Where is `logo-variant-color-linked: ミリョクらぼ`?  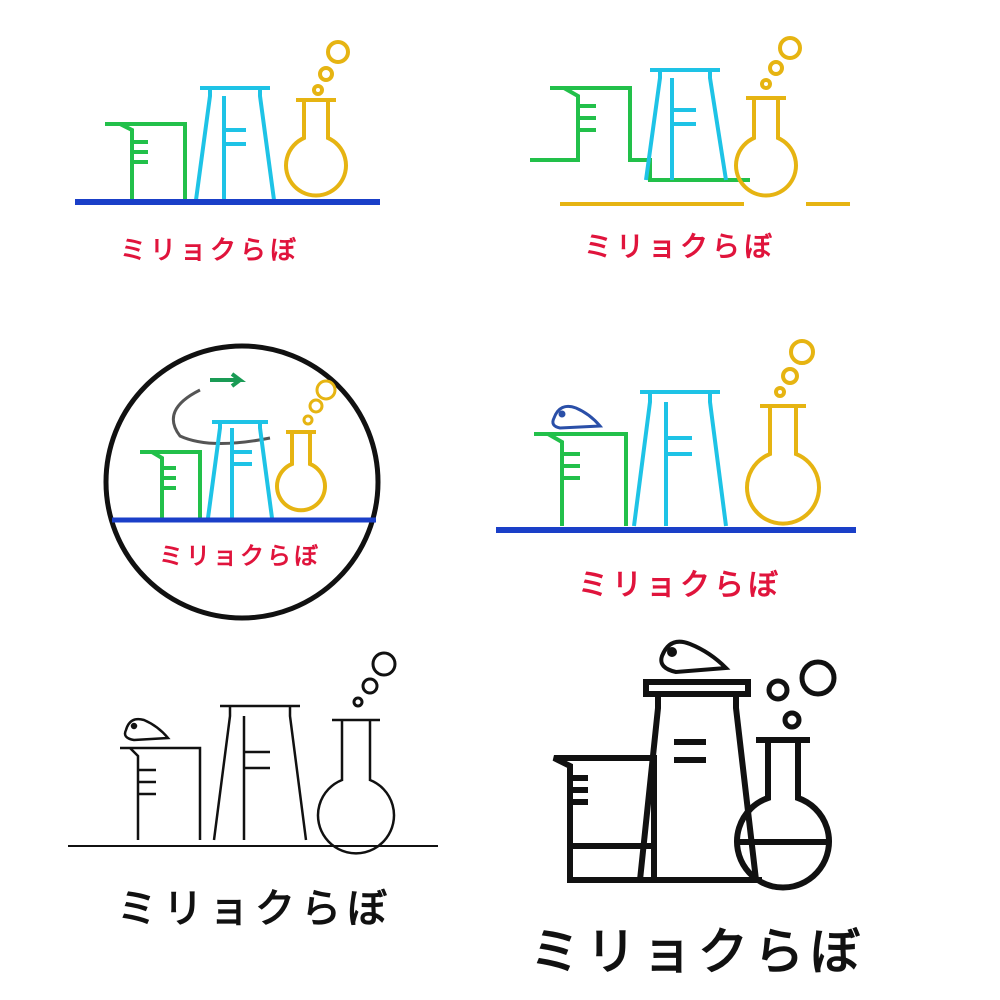 logo-variant-color-linked: ミリョクらぼ is located at coordinates (700, 160).